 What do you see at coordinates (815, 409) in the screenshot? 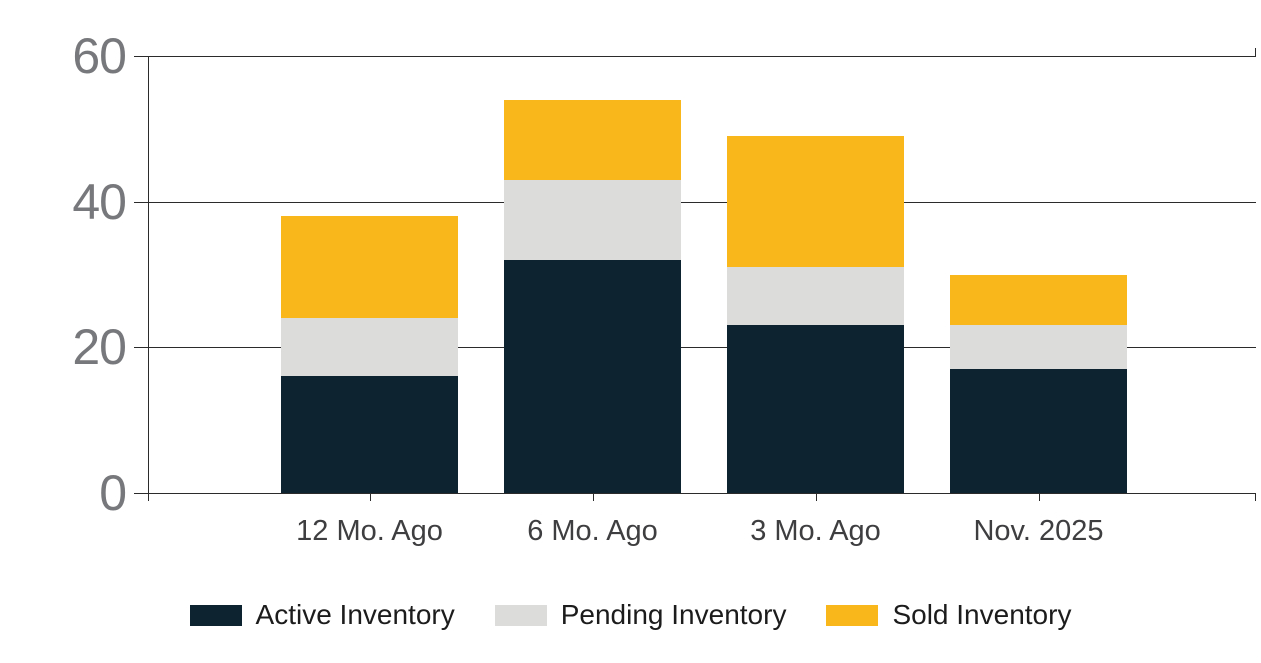
I see `bar-3-mo-ago-segment-active-inventory` at bounding box center [815, 409].